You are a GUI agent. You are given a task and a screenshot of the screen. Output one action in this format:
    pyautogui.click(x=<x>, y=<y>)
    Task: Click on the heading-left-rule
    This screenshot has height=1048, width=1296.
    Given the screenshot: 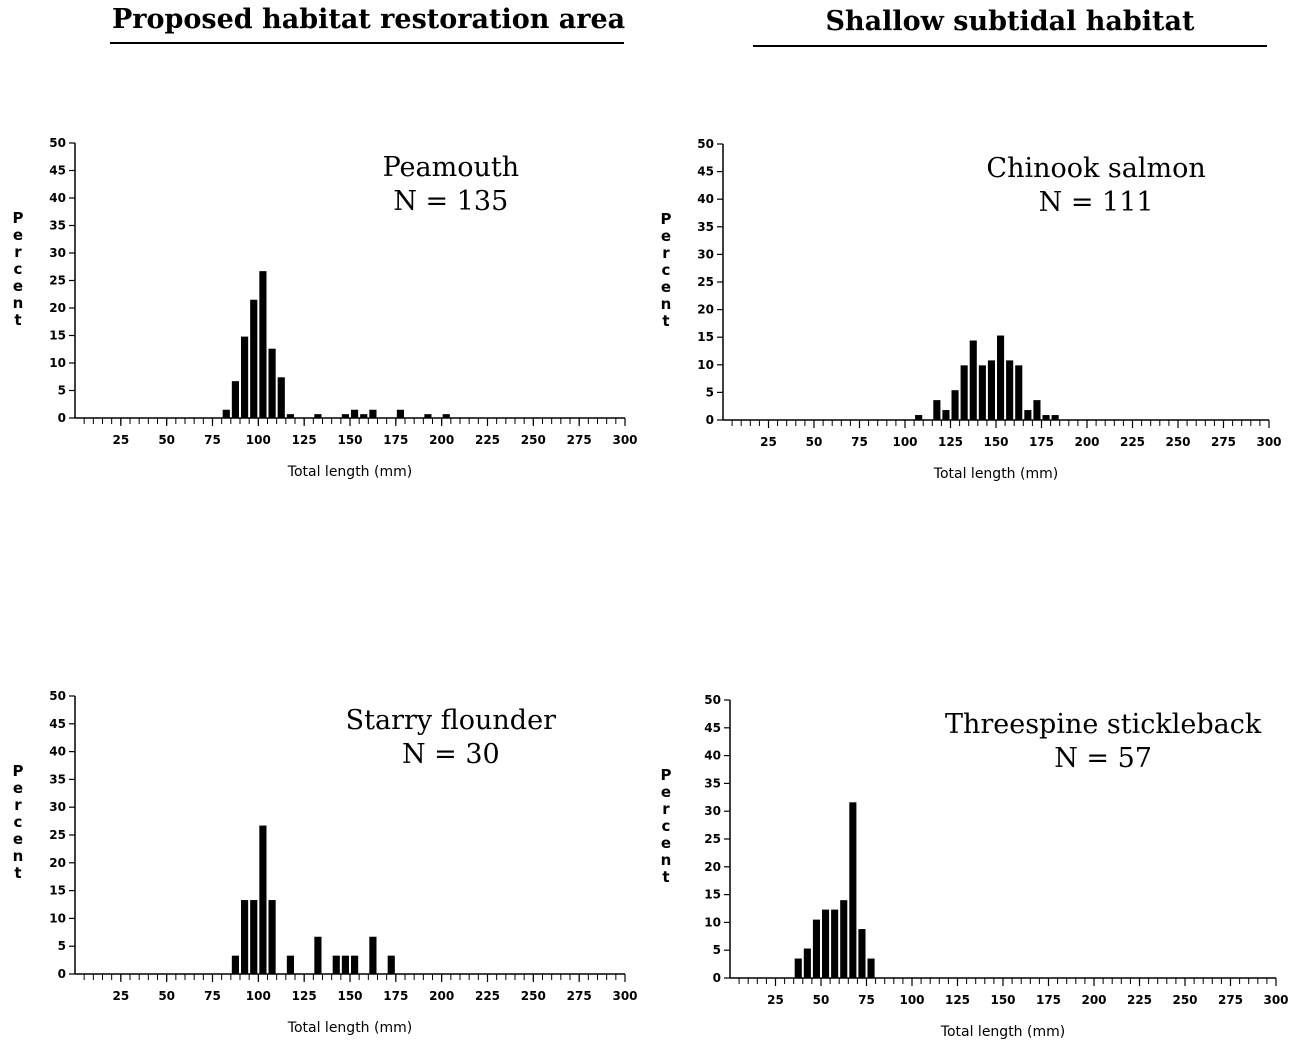 What is the action you would take?
    pyautogui.click(x=367, y=43)
    